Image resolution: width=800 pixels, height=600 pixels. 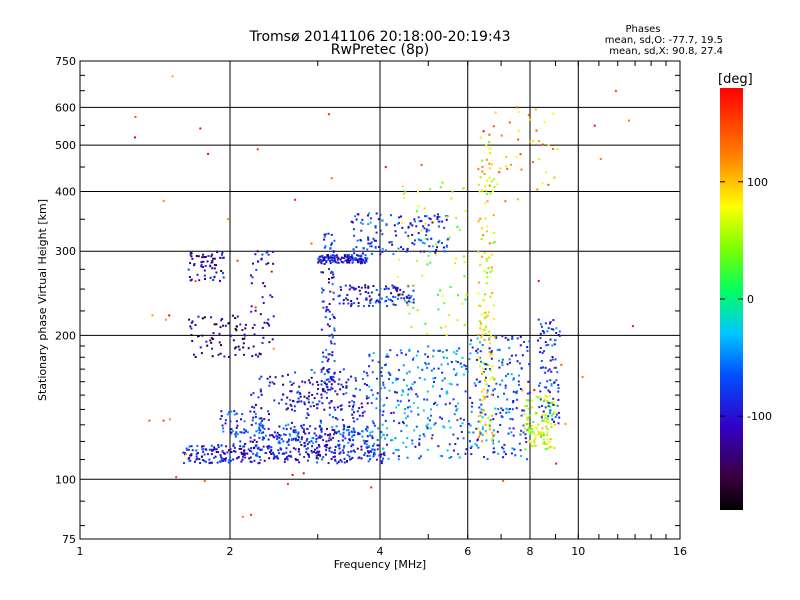 What do you see at coordinates (750, 299) in the screenshot?
I see `colorbar-tick-label: 0` at bounding box center [750, 299].